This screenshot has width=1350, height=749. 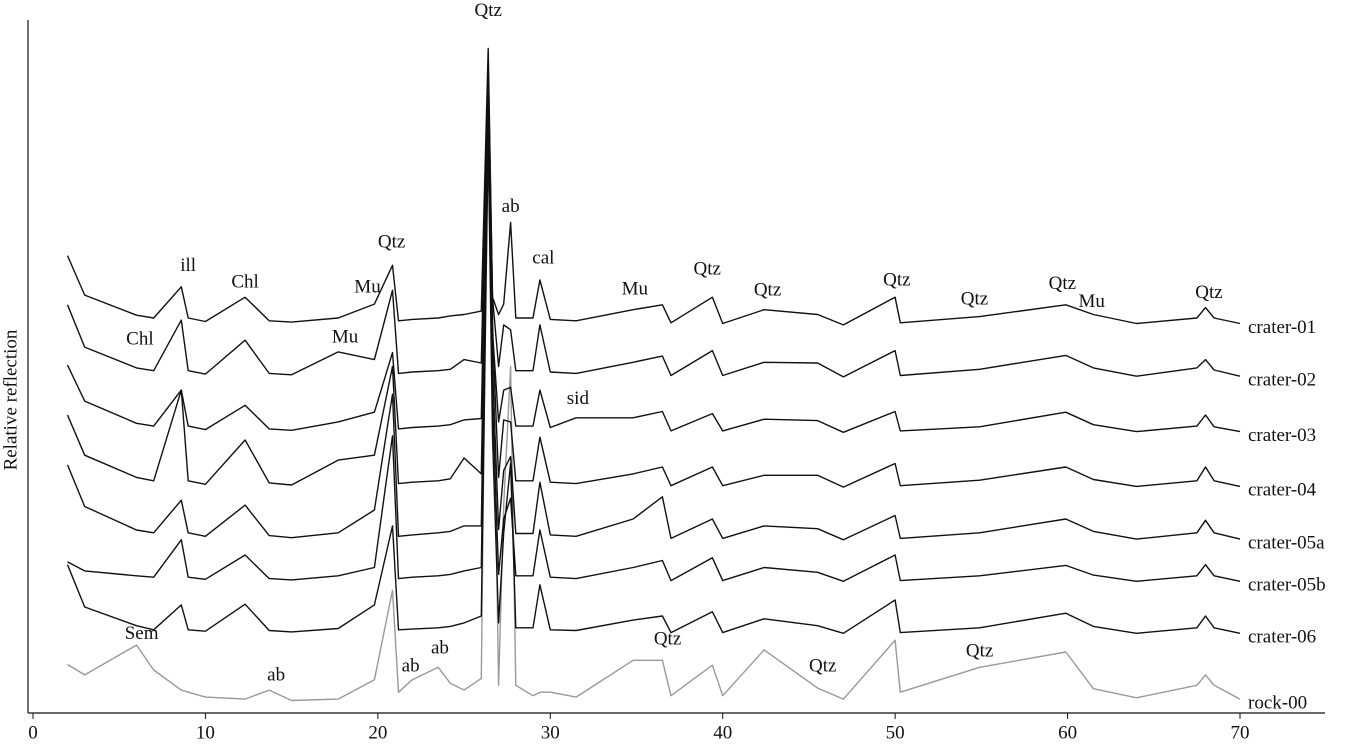 What do you see at coordinates (722, 732) in the screenshot?
I see `x-tick-label: 40` at bounding box center [722, 732].